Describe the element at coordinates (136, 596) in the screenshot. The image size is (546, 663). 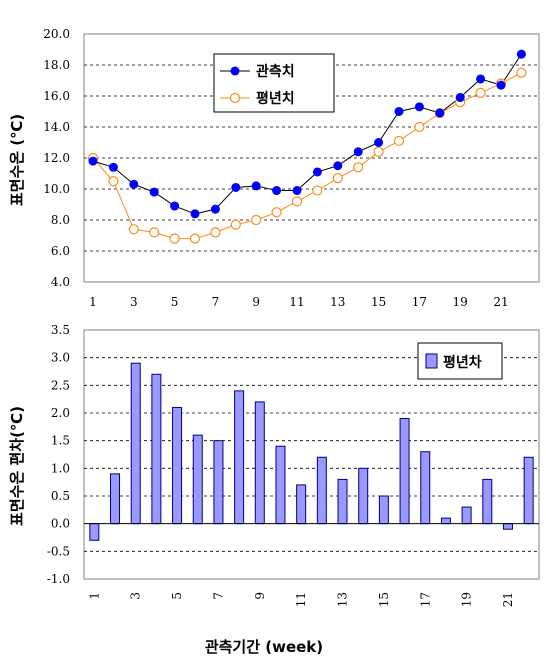
I see `bottom-x-tick-label: 3` at that location.